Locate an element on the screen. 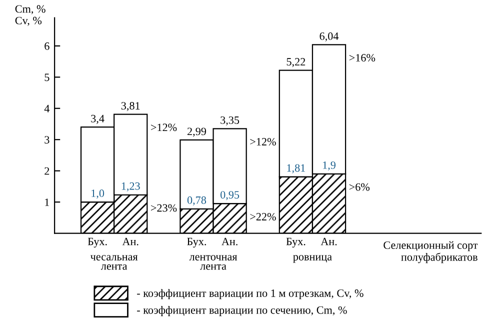 This screenshot has width=496, height=324. data-label: 1,0 is located at coordinates (98, 194).